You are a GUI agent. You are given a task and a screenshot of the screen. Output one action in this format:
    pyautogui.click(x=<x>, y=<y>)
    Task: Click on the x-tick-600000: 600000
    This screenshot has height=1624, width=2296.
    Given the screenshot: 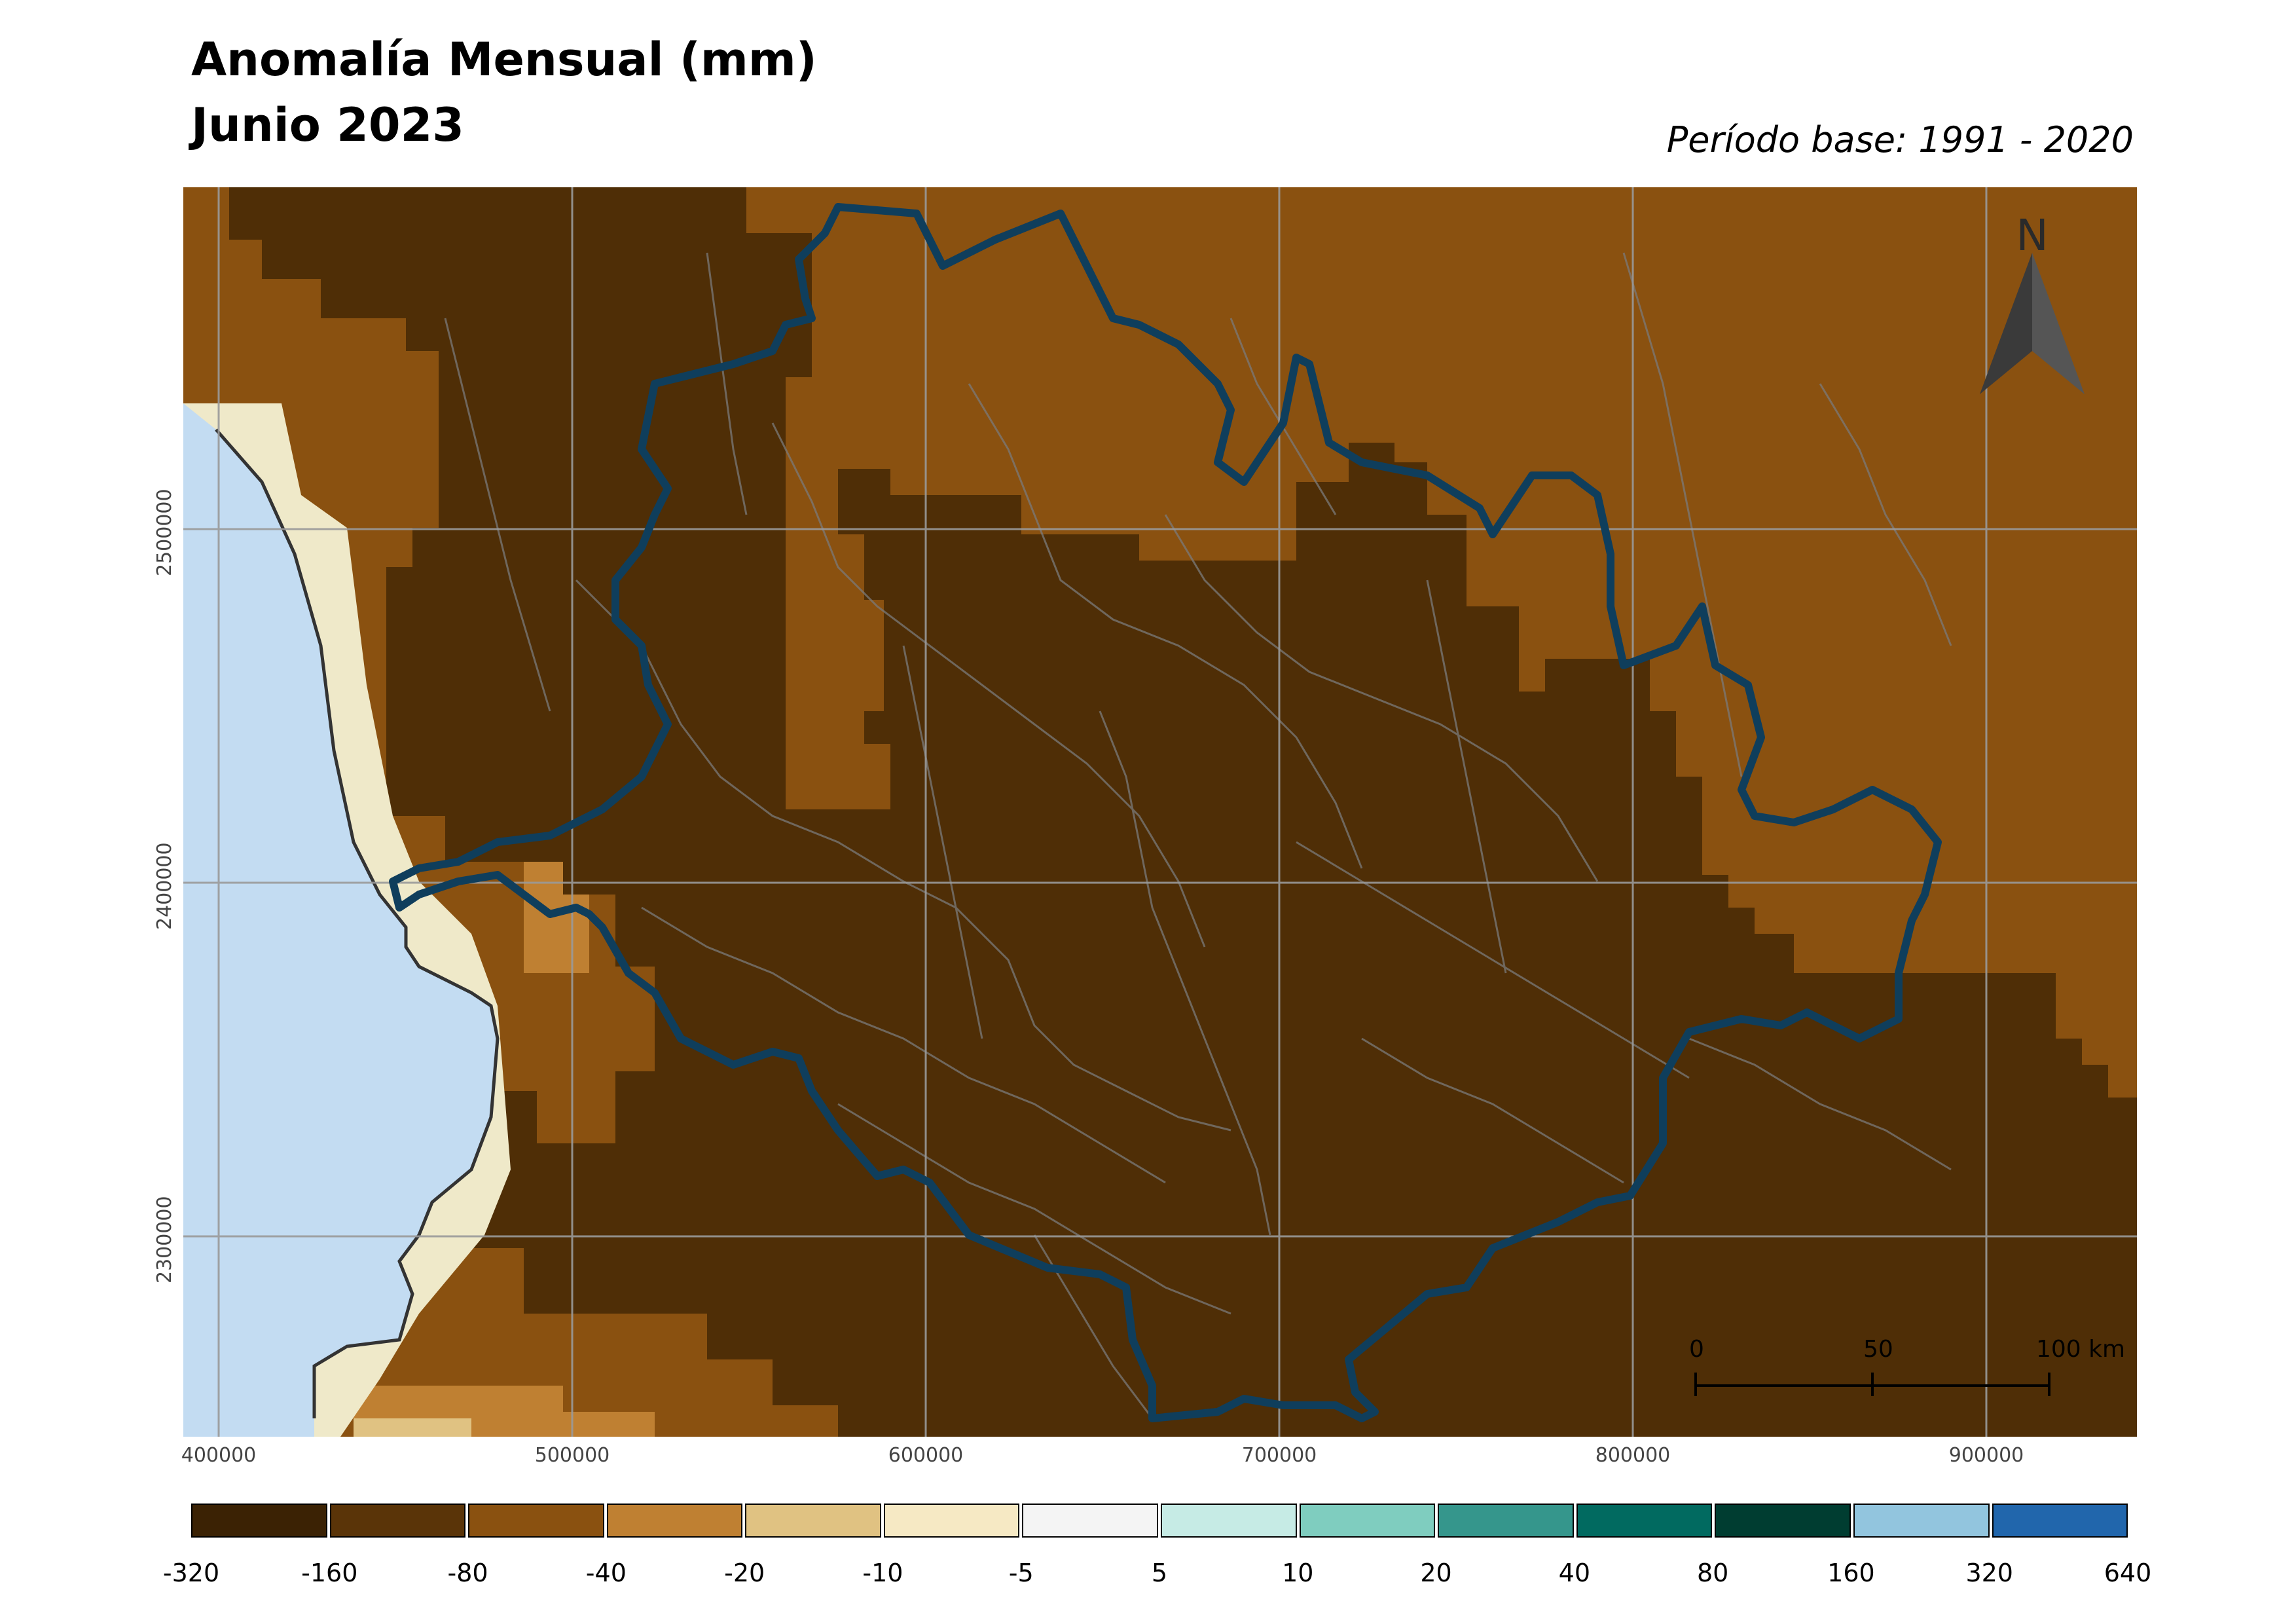 What is the action you would take?
    pyautogui.click(x=926, y=1455)
    